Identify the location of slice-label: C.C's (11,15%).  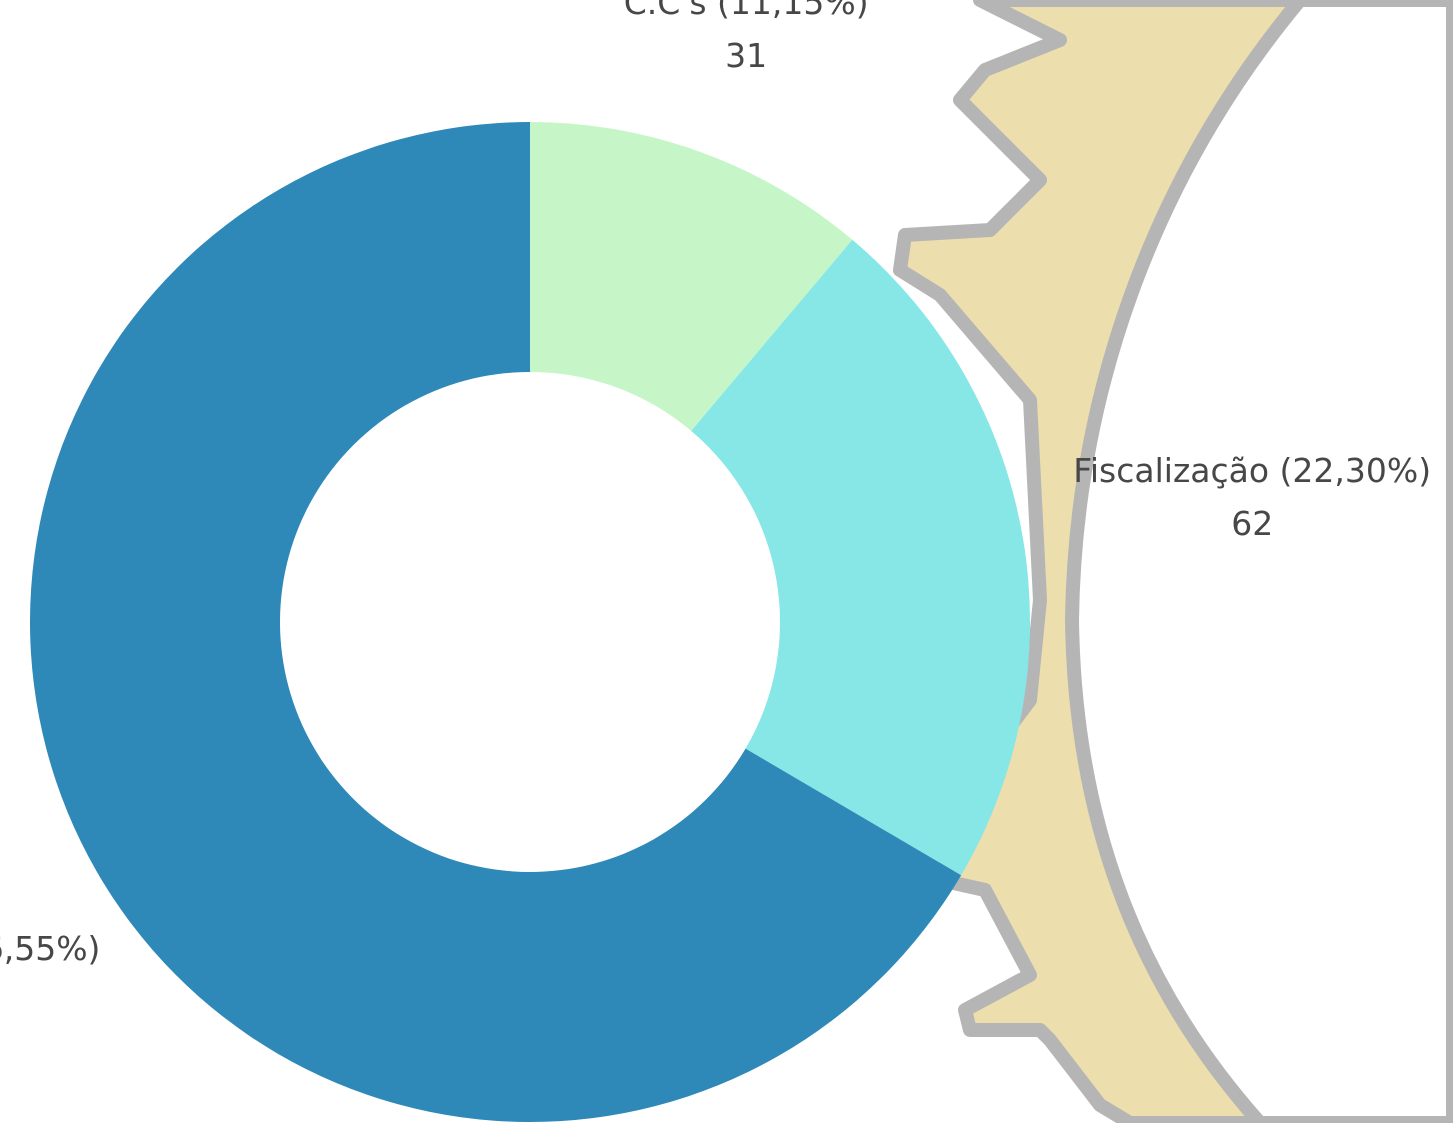
(746, 11).